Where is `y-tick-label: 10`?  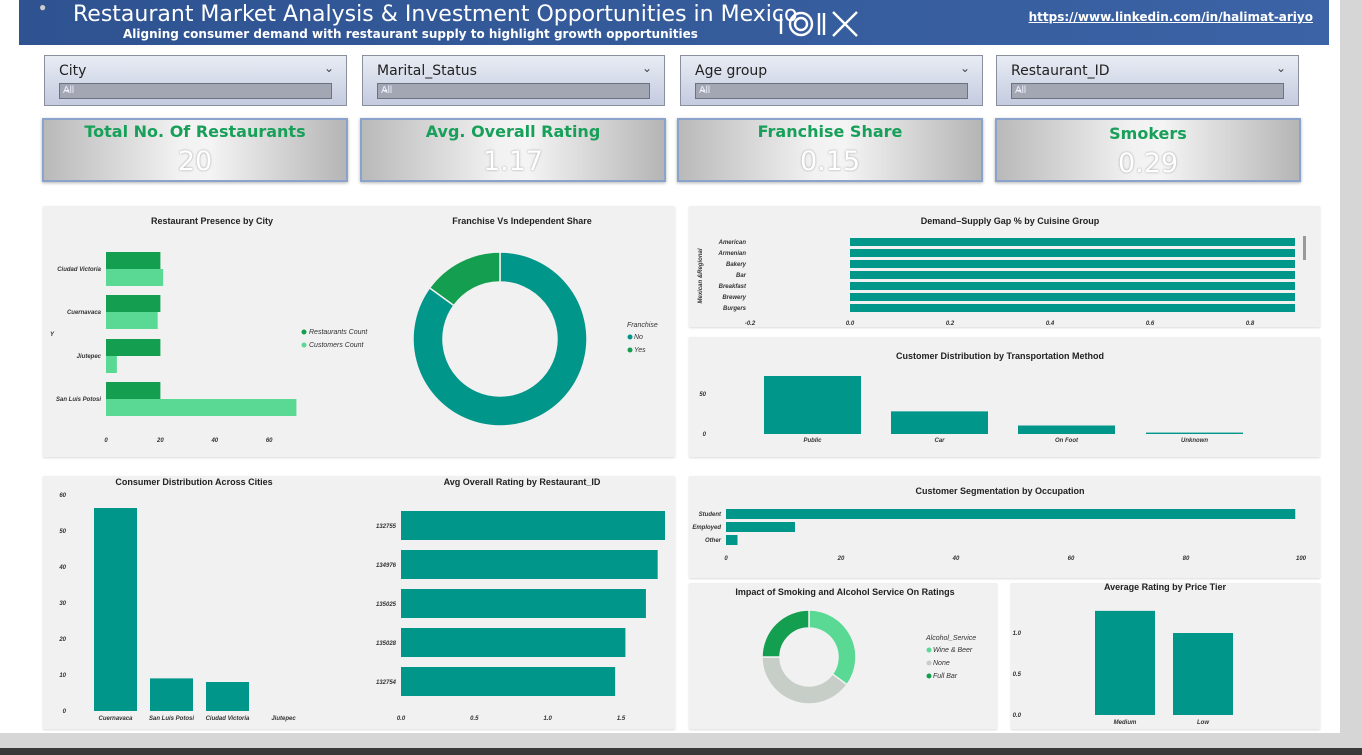
y-tick-label: 10 is located at coordinates (62, 676).